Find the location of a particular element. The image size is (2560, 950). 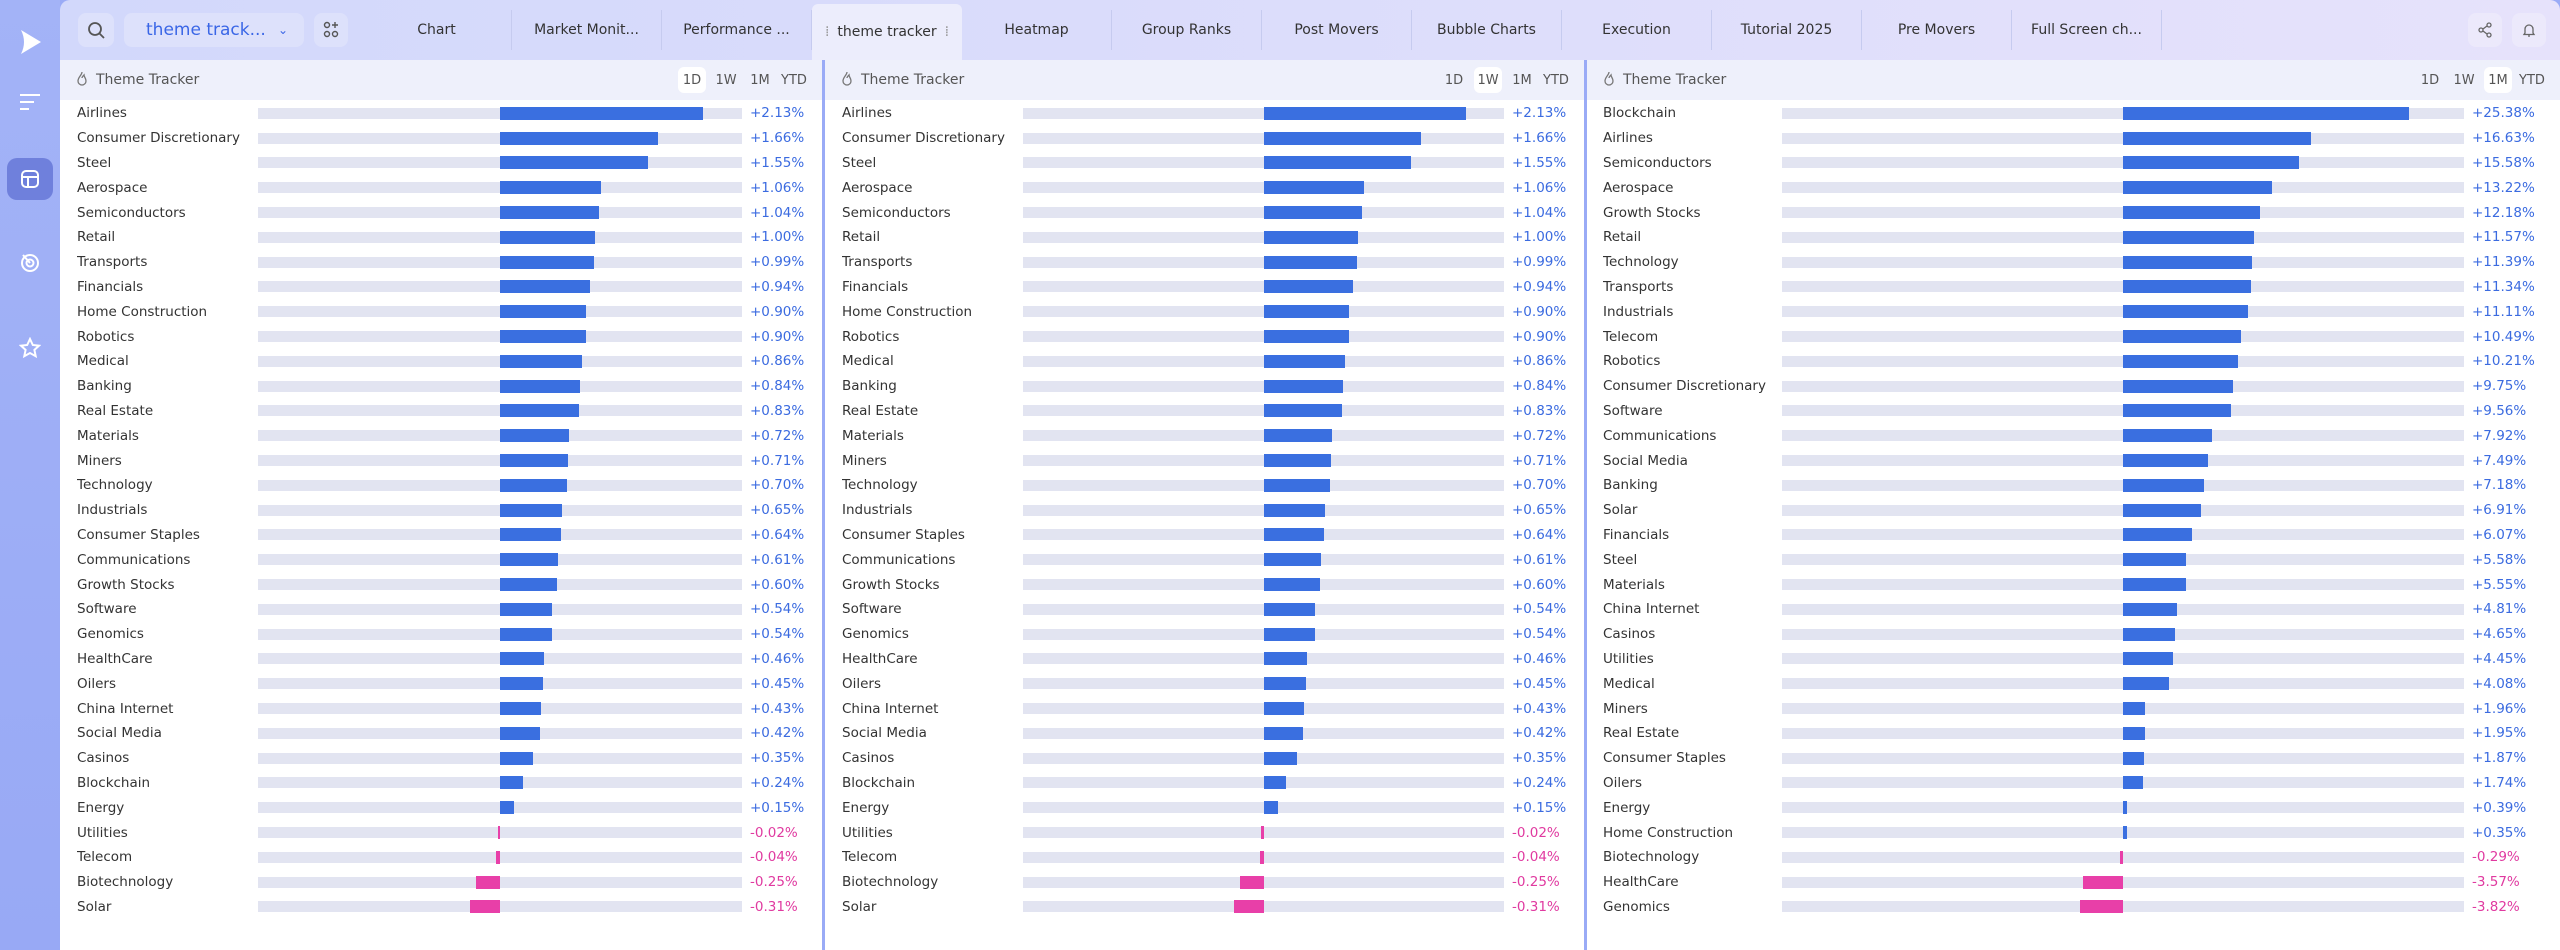

theme-row: Steel +5.58% is located at coordinates (2073, 559).